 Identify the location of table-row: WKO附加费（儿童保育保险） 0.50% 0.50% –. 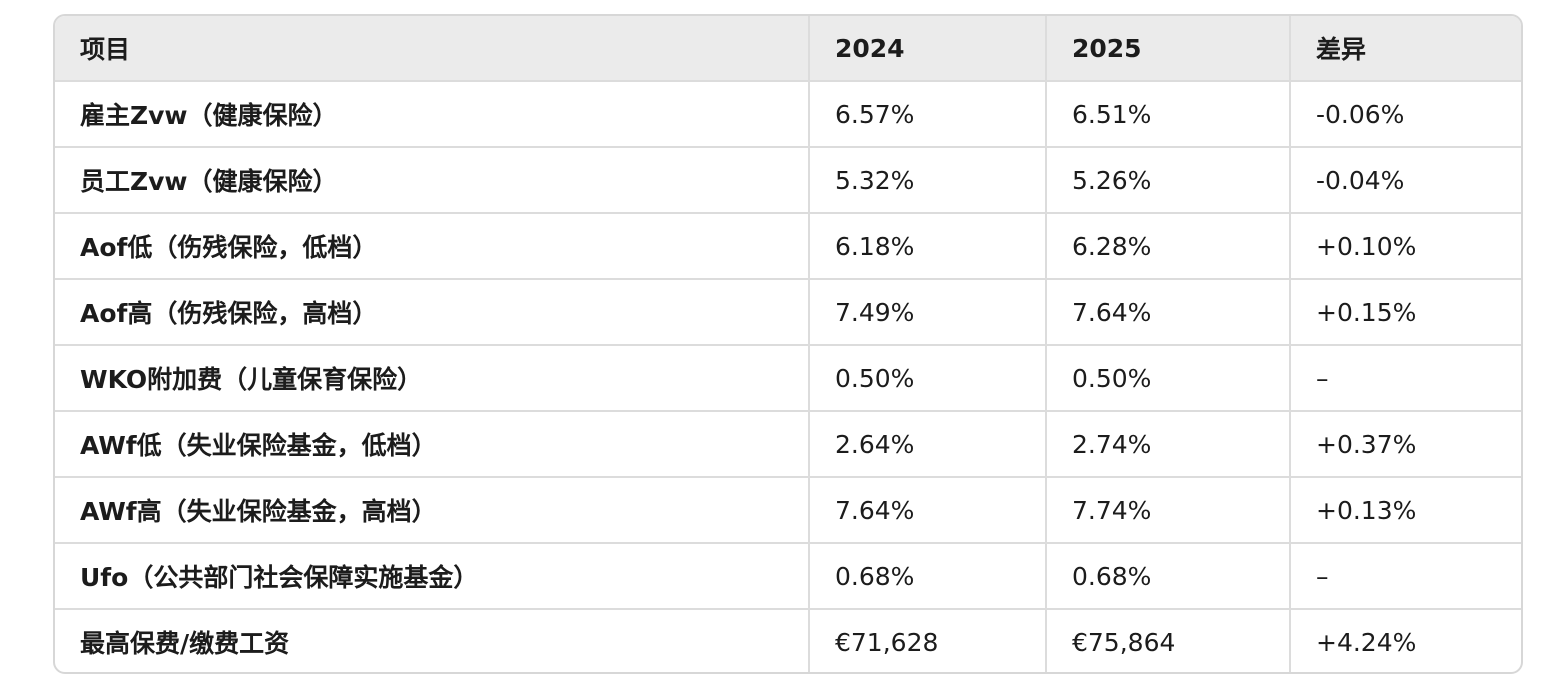
(788, 378).